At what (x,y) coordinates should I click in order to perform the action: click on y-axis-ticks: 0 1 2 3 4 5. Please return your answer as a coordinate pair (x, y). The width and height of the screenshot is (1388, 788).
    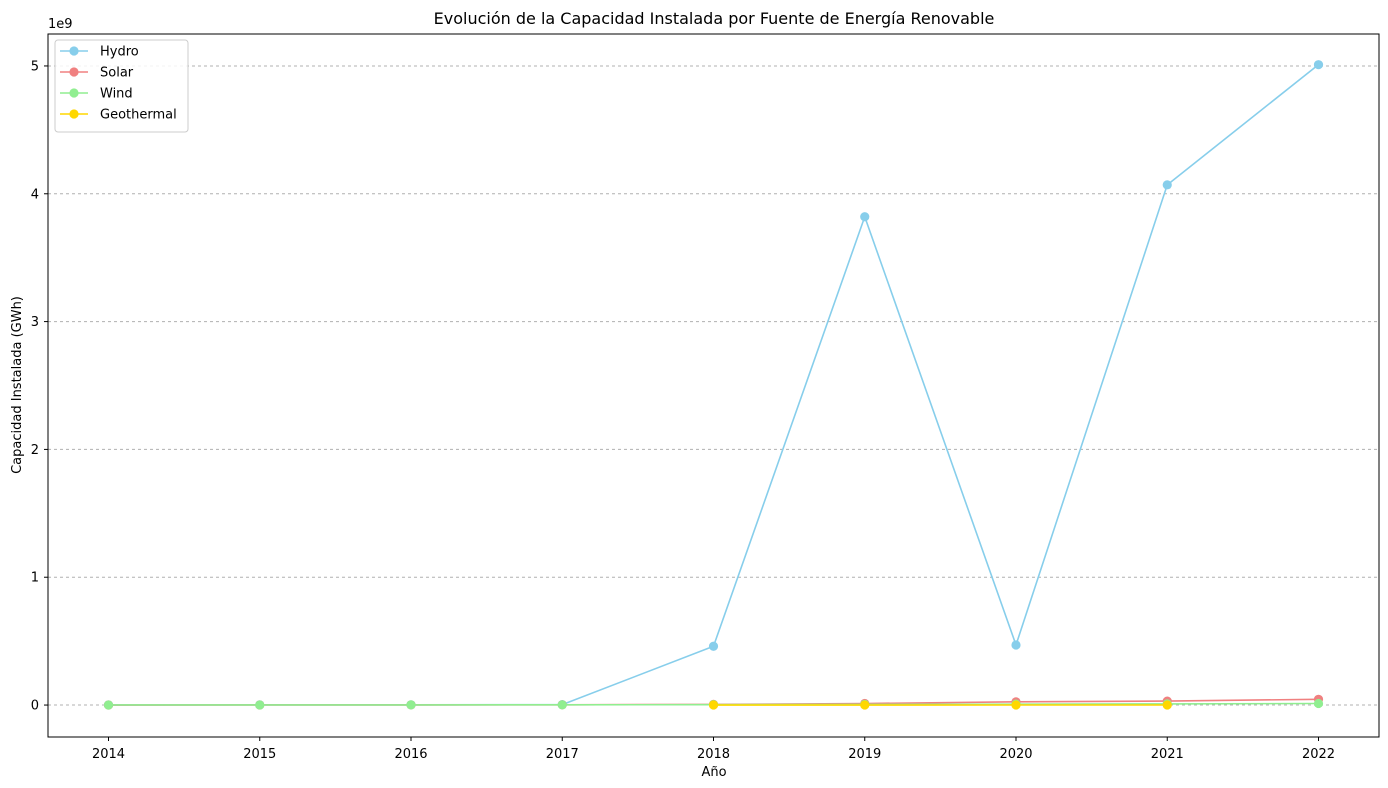
    Looking at the image, I should click on (39, 386).